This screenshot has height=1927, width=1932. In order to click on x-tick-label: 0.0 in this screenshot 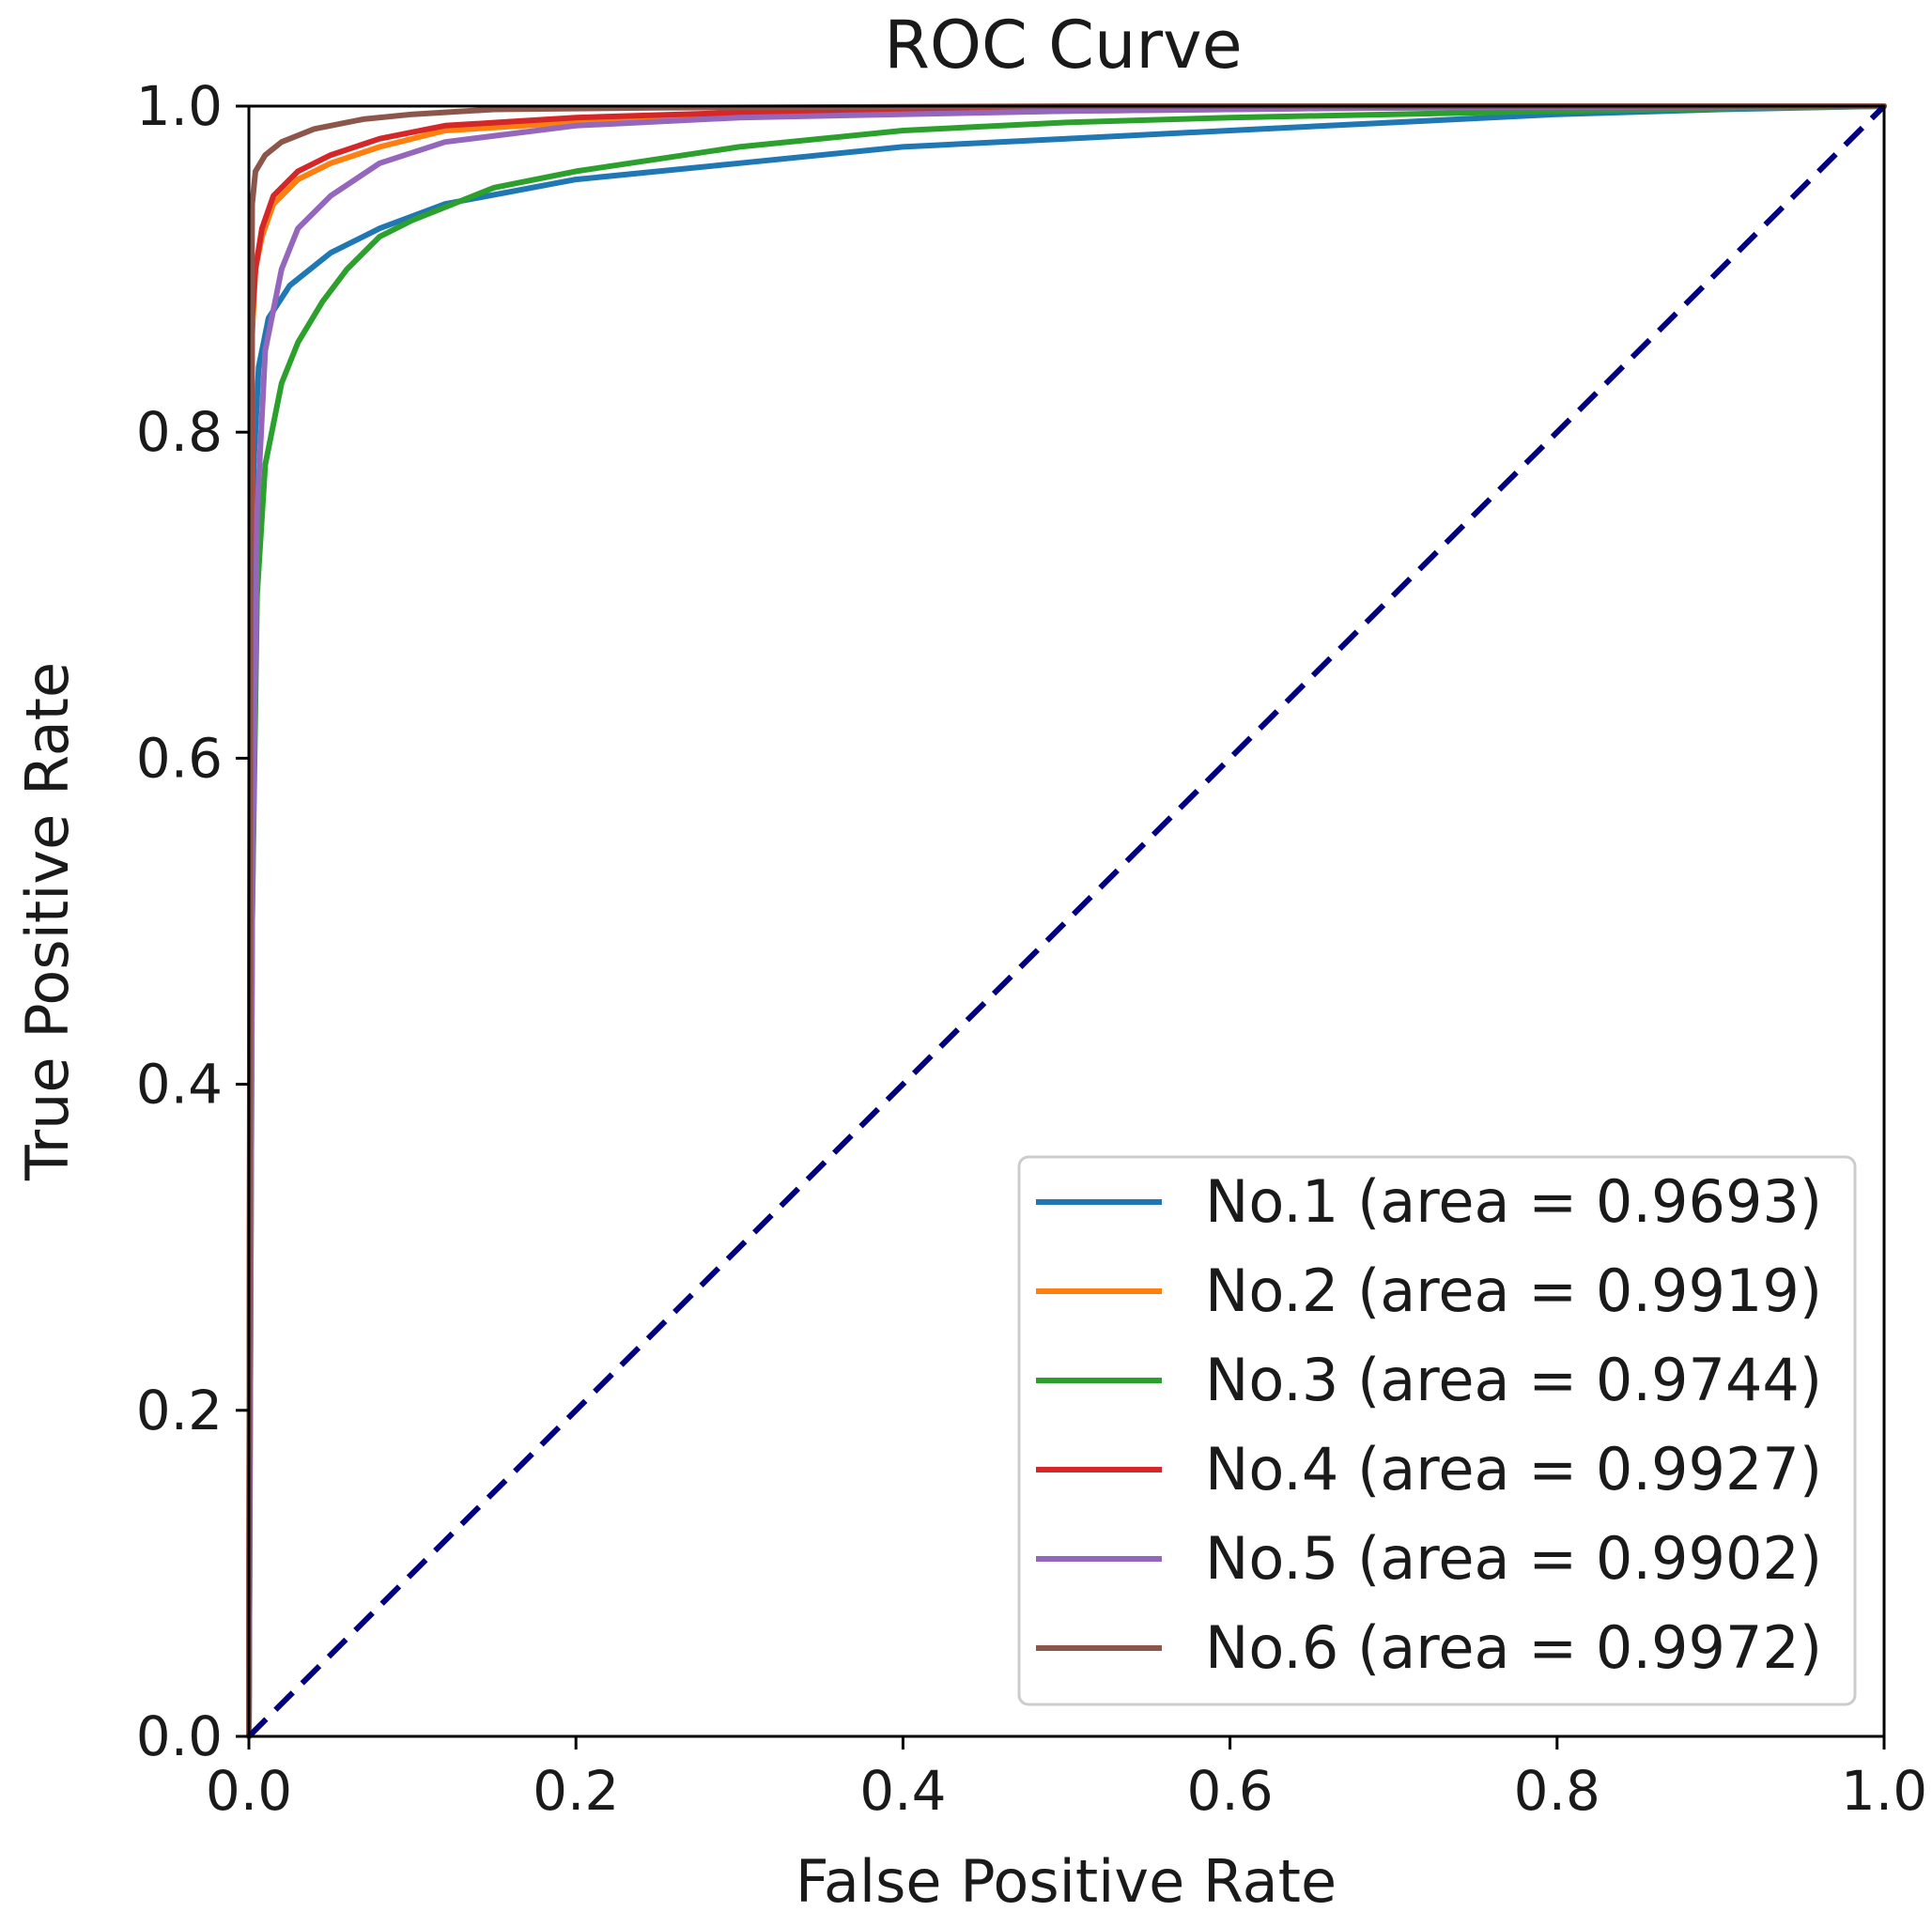, I will do `click(249, 1791)`.